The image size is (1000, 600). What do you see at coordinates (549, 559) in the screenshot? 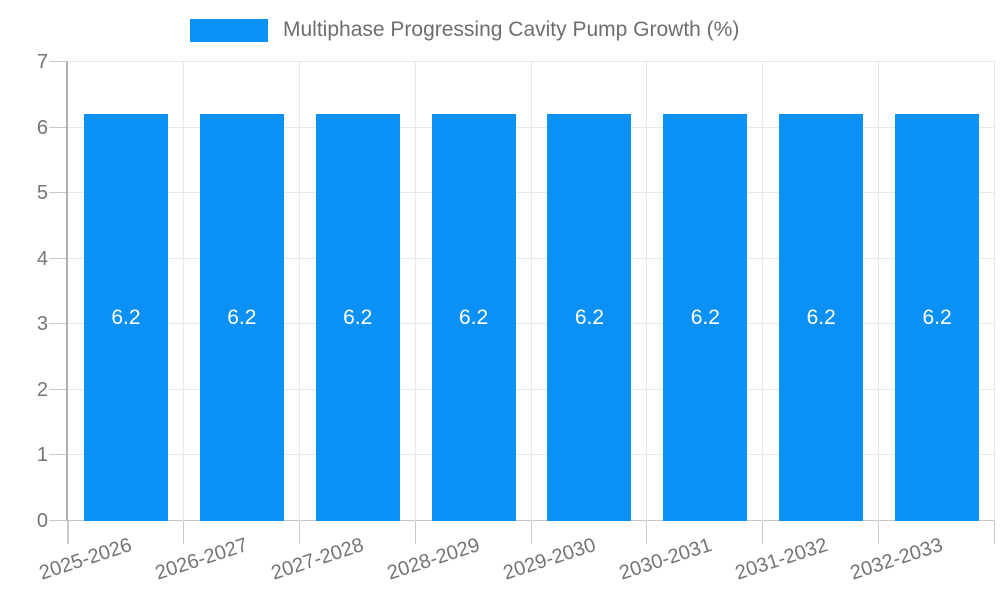
I see `x-axis-tick-label: 2029-2030` at bounding box center [549, 559].